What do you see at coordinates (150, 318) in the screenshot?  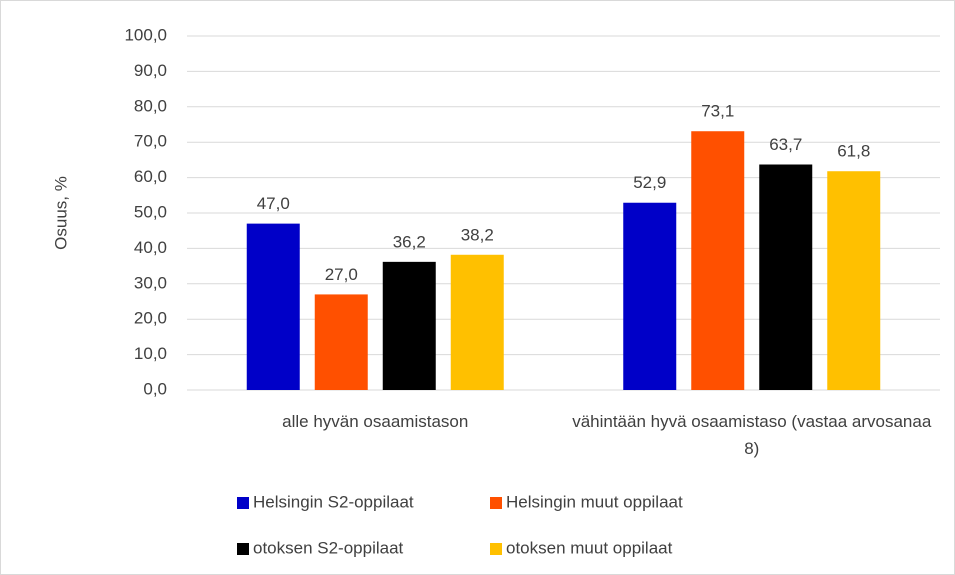 I see `y-tick-label: 20,0` at bounding box center [150, 318].